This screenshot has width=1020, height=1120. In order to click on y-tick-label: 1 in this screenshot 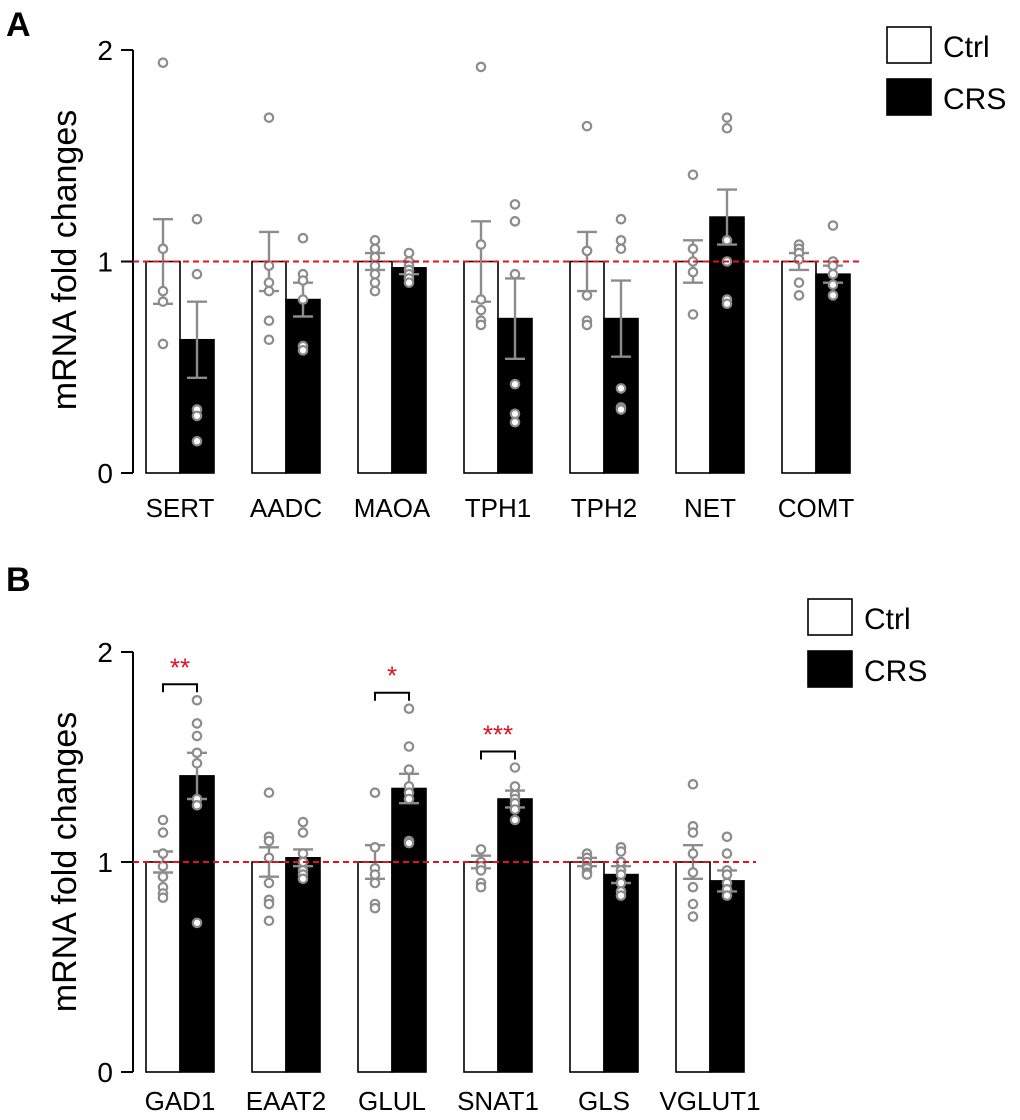, I will do `click(105, 262)`.